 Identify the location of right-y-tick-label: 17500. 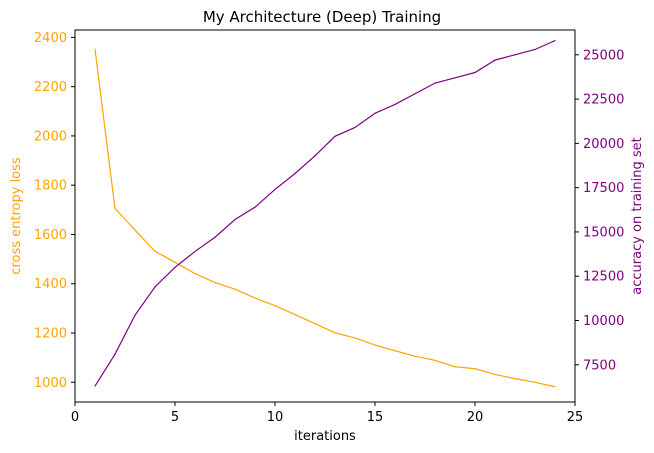
(603, 188).